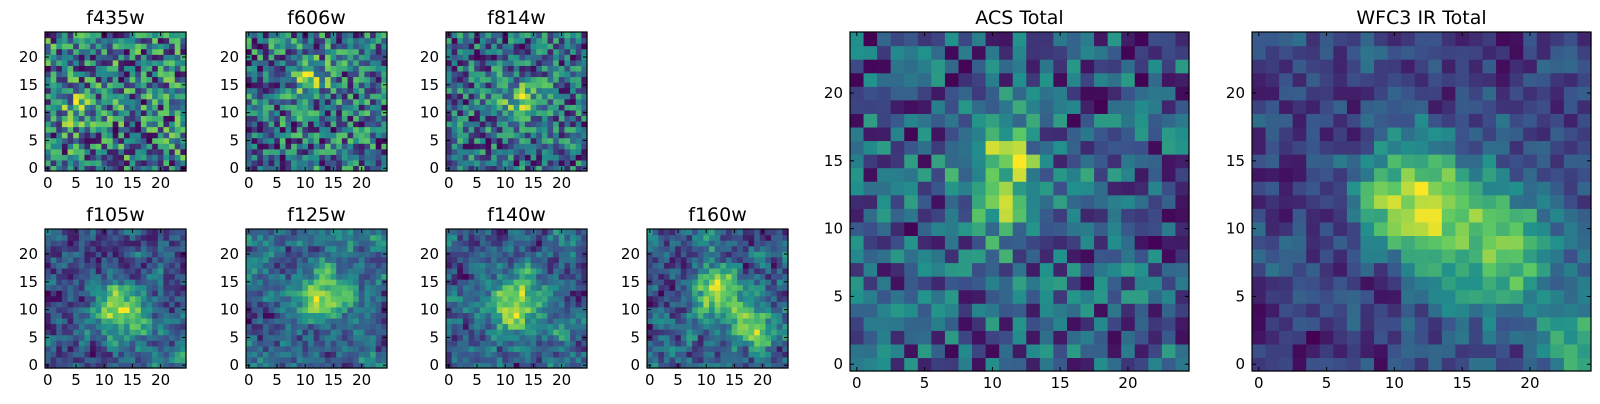  What do you see at coordinates (234, 168) in the screenshot?
I see `y-tick-label: 0` at bounding box center [234, 168].